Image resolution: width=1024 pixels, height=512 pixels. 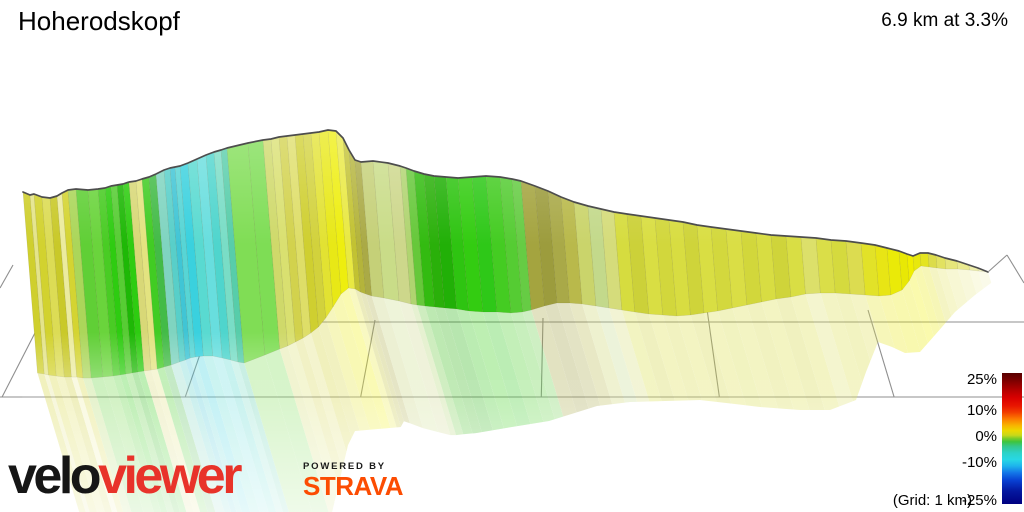 I want to click on legend-tick-neg10: -10%, so click(x=979, y=462).